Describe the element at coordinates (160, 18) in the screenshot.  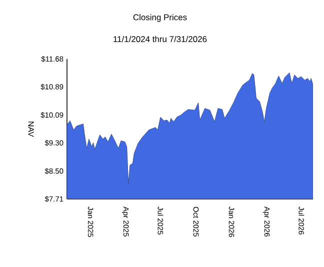
I see `chart-title: Closing Prices` at that location.